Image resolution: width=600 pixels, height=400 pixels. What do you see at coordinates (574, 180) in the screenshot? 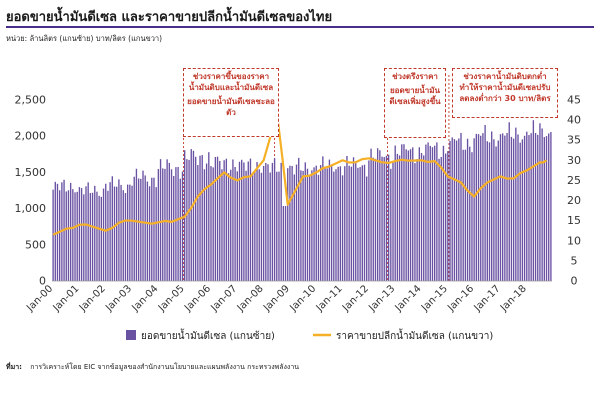
I see `y-right-tick-label: 25` at bounding box center [574, 180].